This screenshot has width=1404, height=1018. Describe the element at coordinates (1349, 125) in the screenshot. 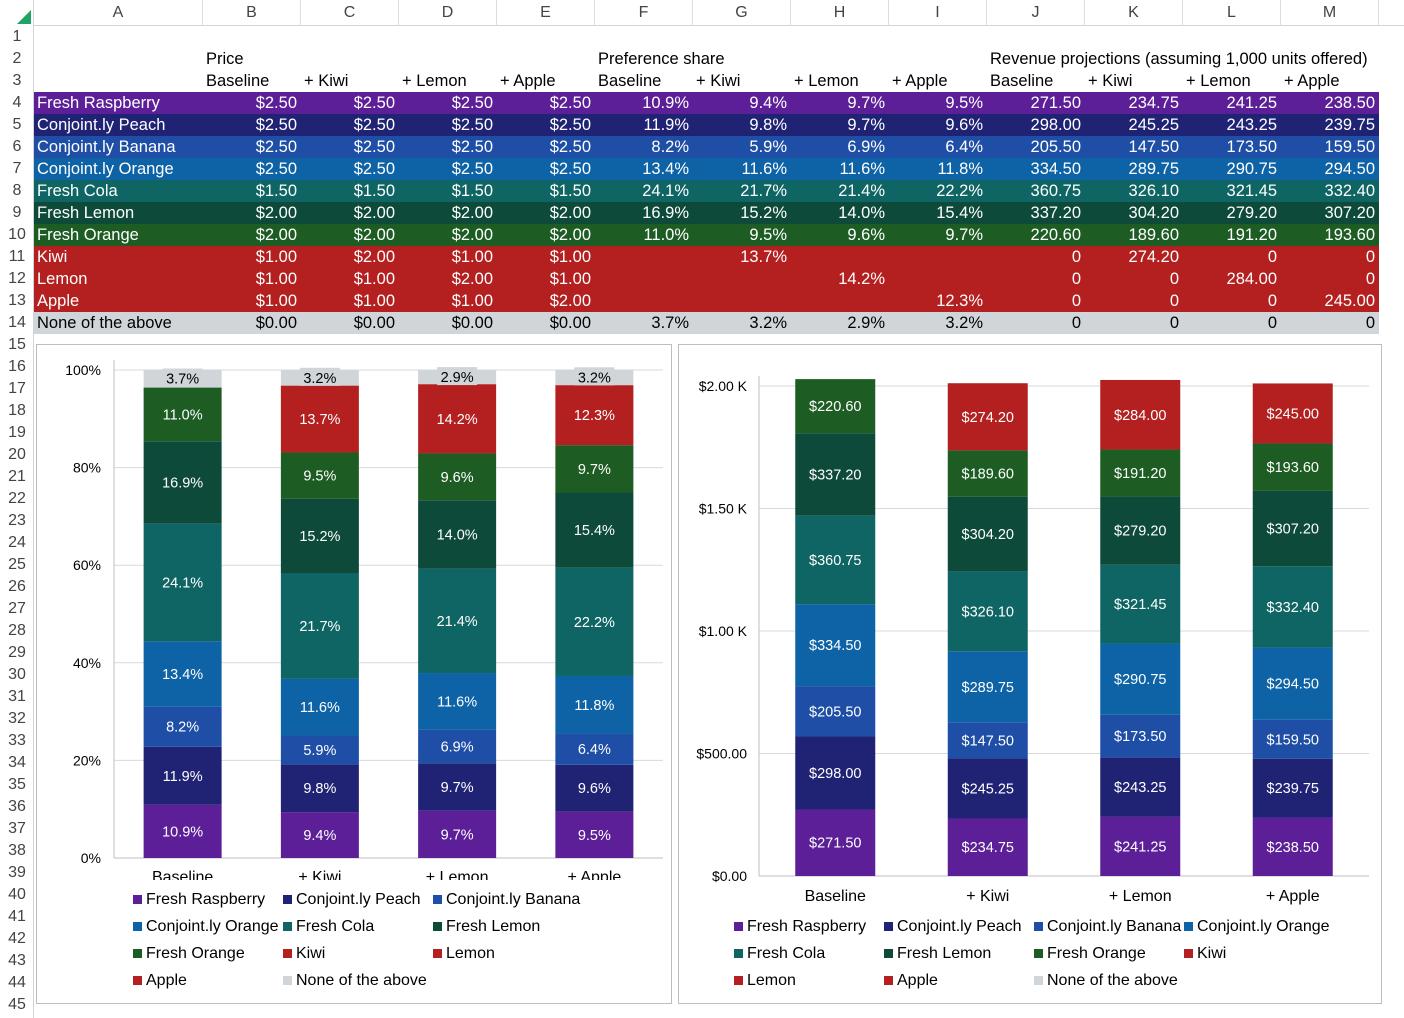

I see `value-cell: 239.75` at that location.